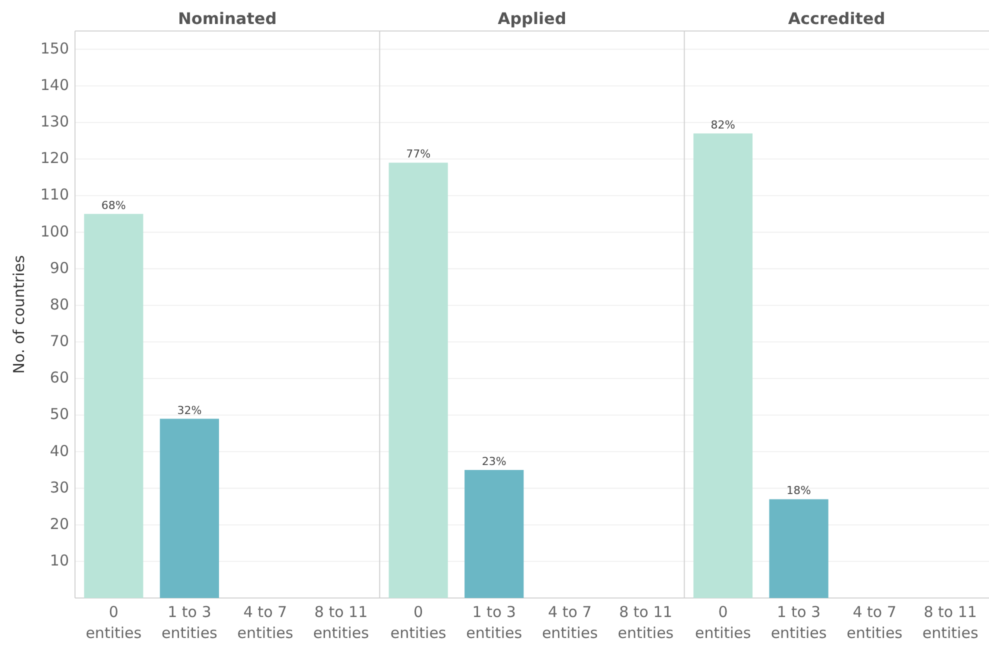 The width and height of the screenshot is (989, 668). I want to click on annotation: 82%, so click(723, 125).